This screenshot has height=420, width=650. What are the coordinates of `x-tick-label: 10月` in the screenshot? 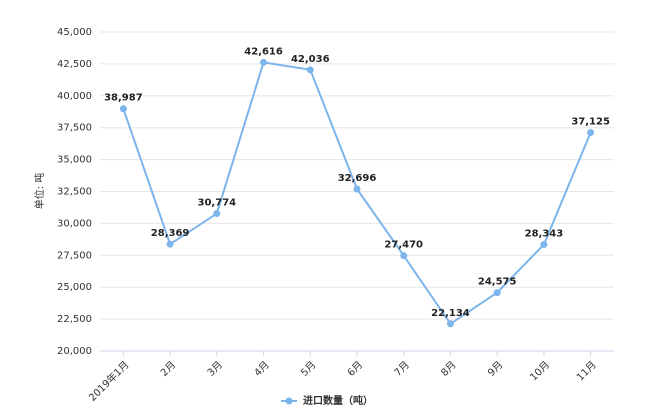 It's located at (540, 371).